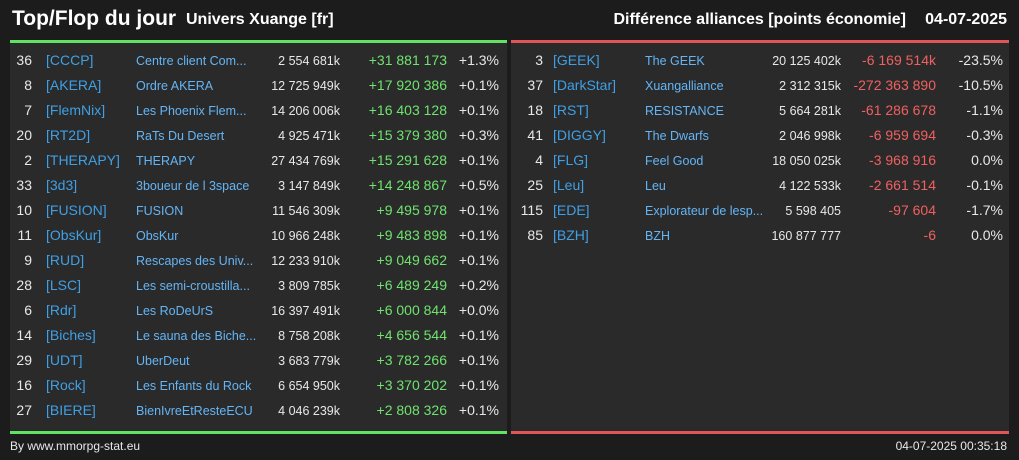 Image resolution: width=1019 pixels, height=460 pixels. I want to click on subtitle: Différence alliances [points économie], so click(759, 19).